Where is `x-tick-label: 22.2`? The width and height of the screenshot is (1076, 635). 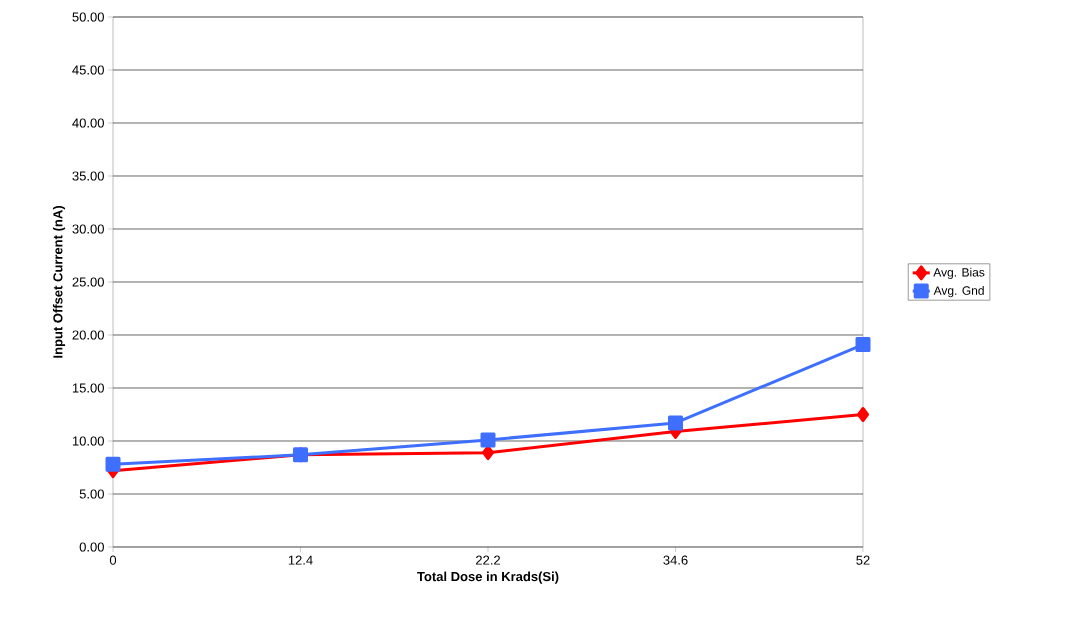
x-tick-label: 22.2 is located at coordinates (488, 560).